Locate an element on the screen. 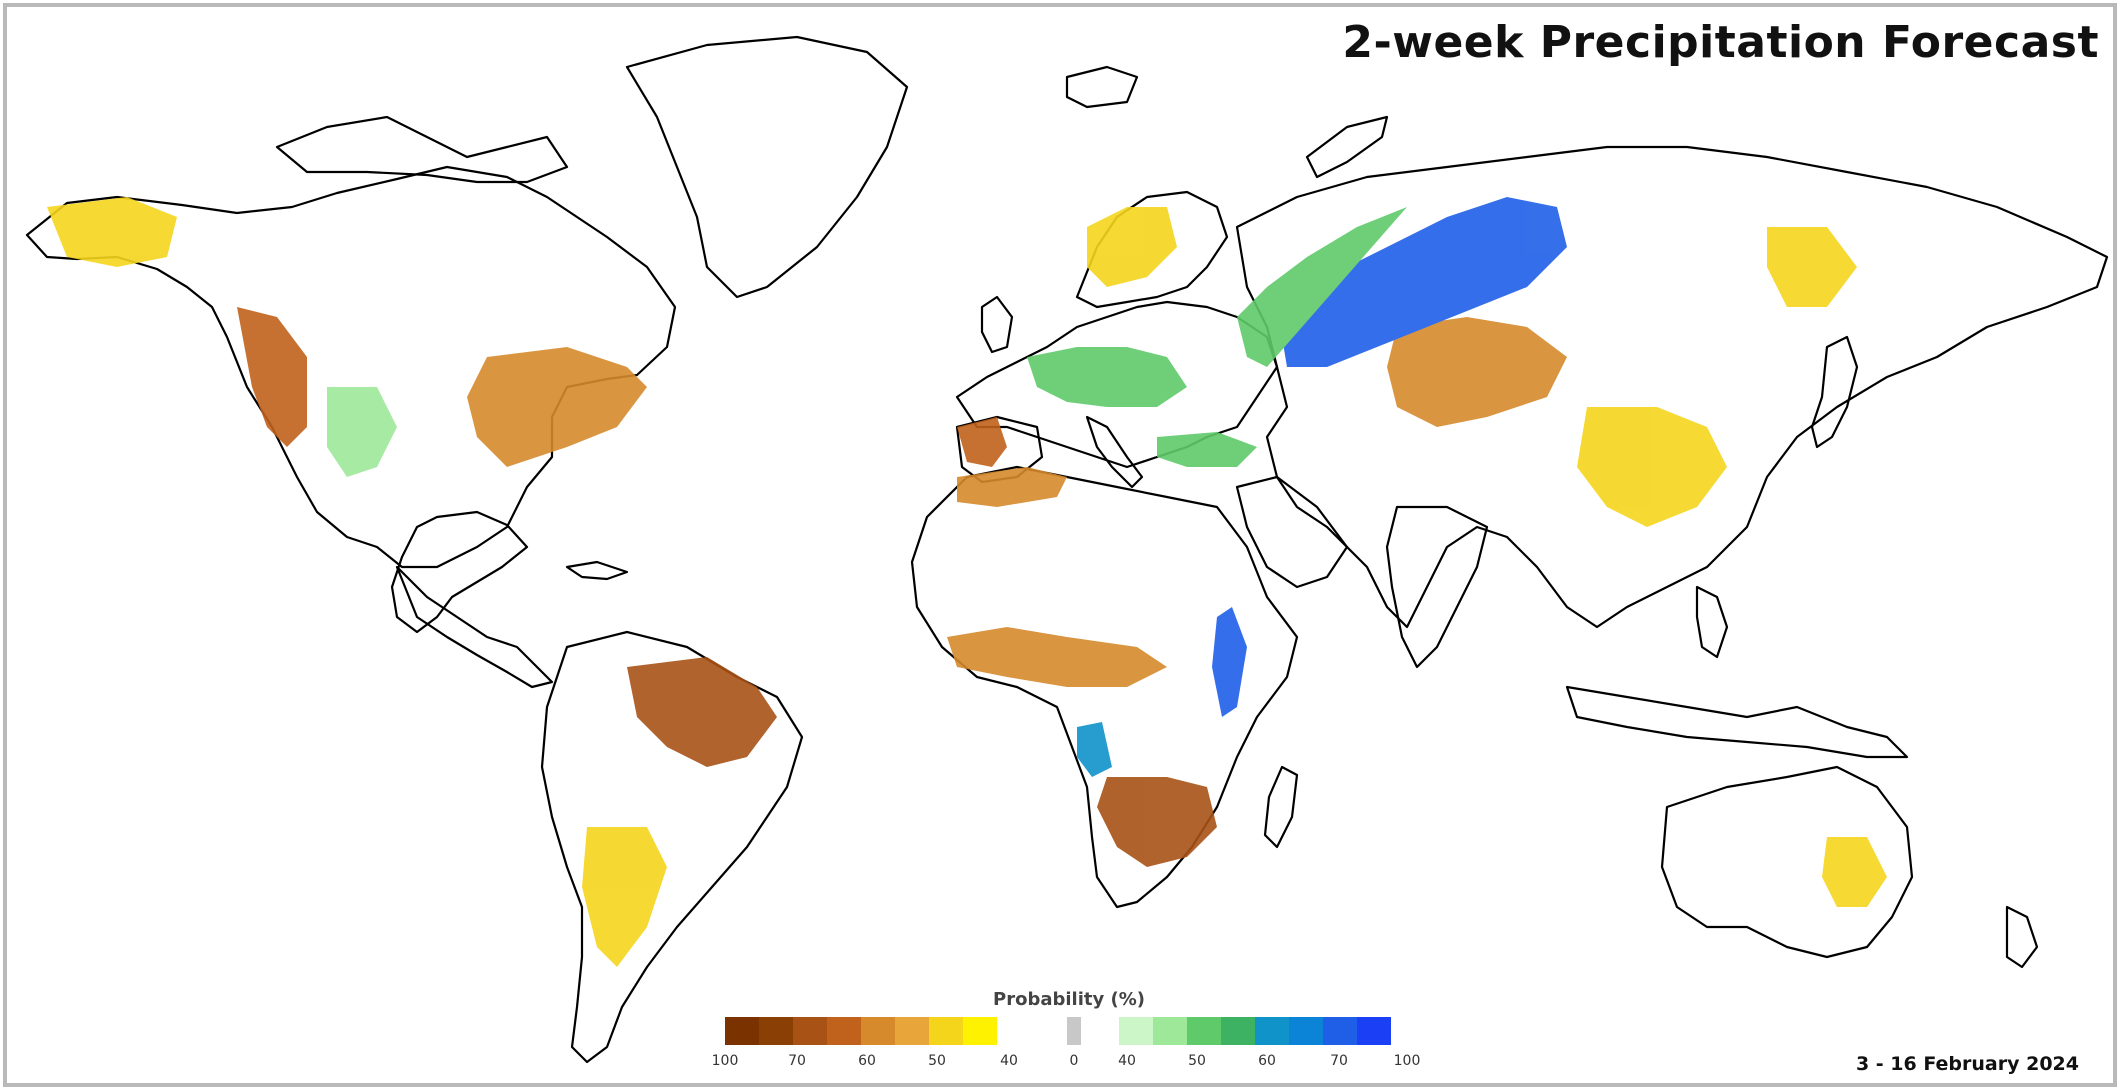  wet-area-europe is located at coordinates (1107, 377).